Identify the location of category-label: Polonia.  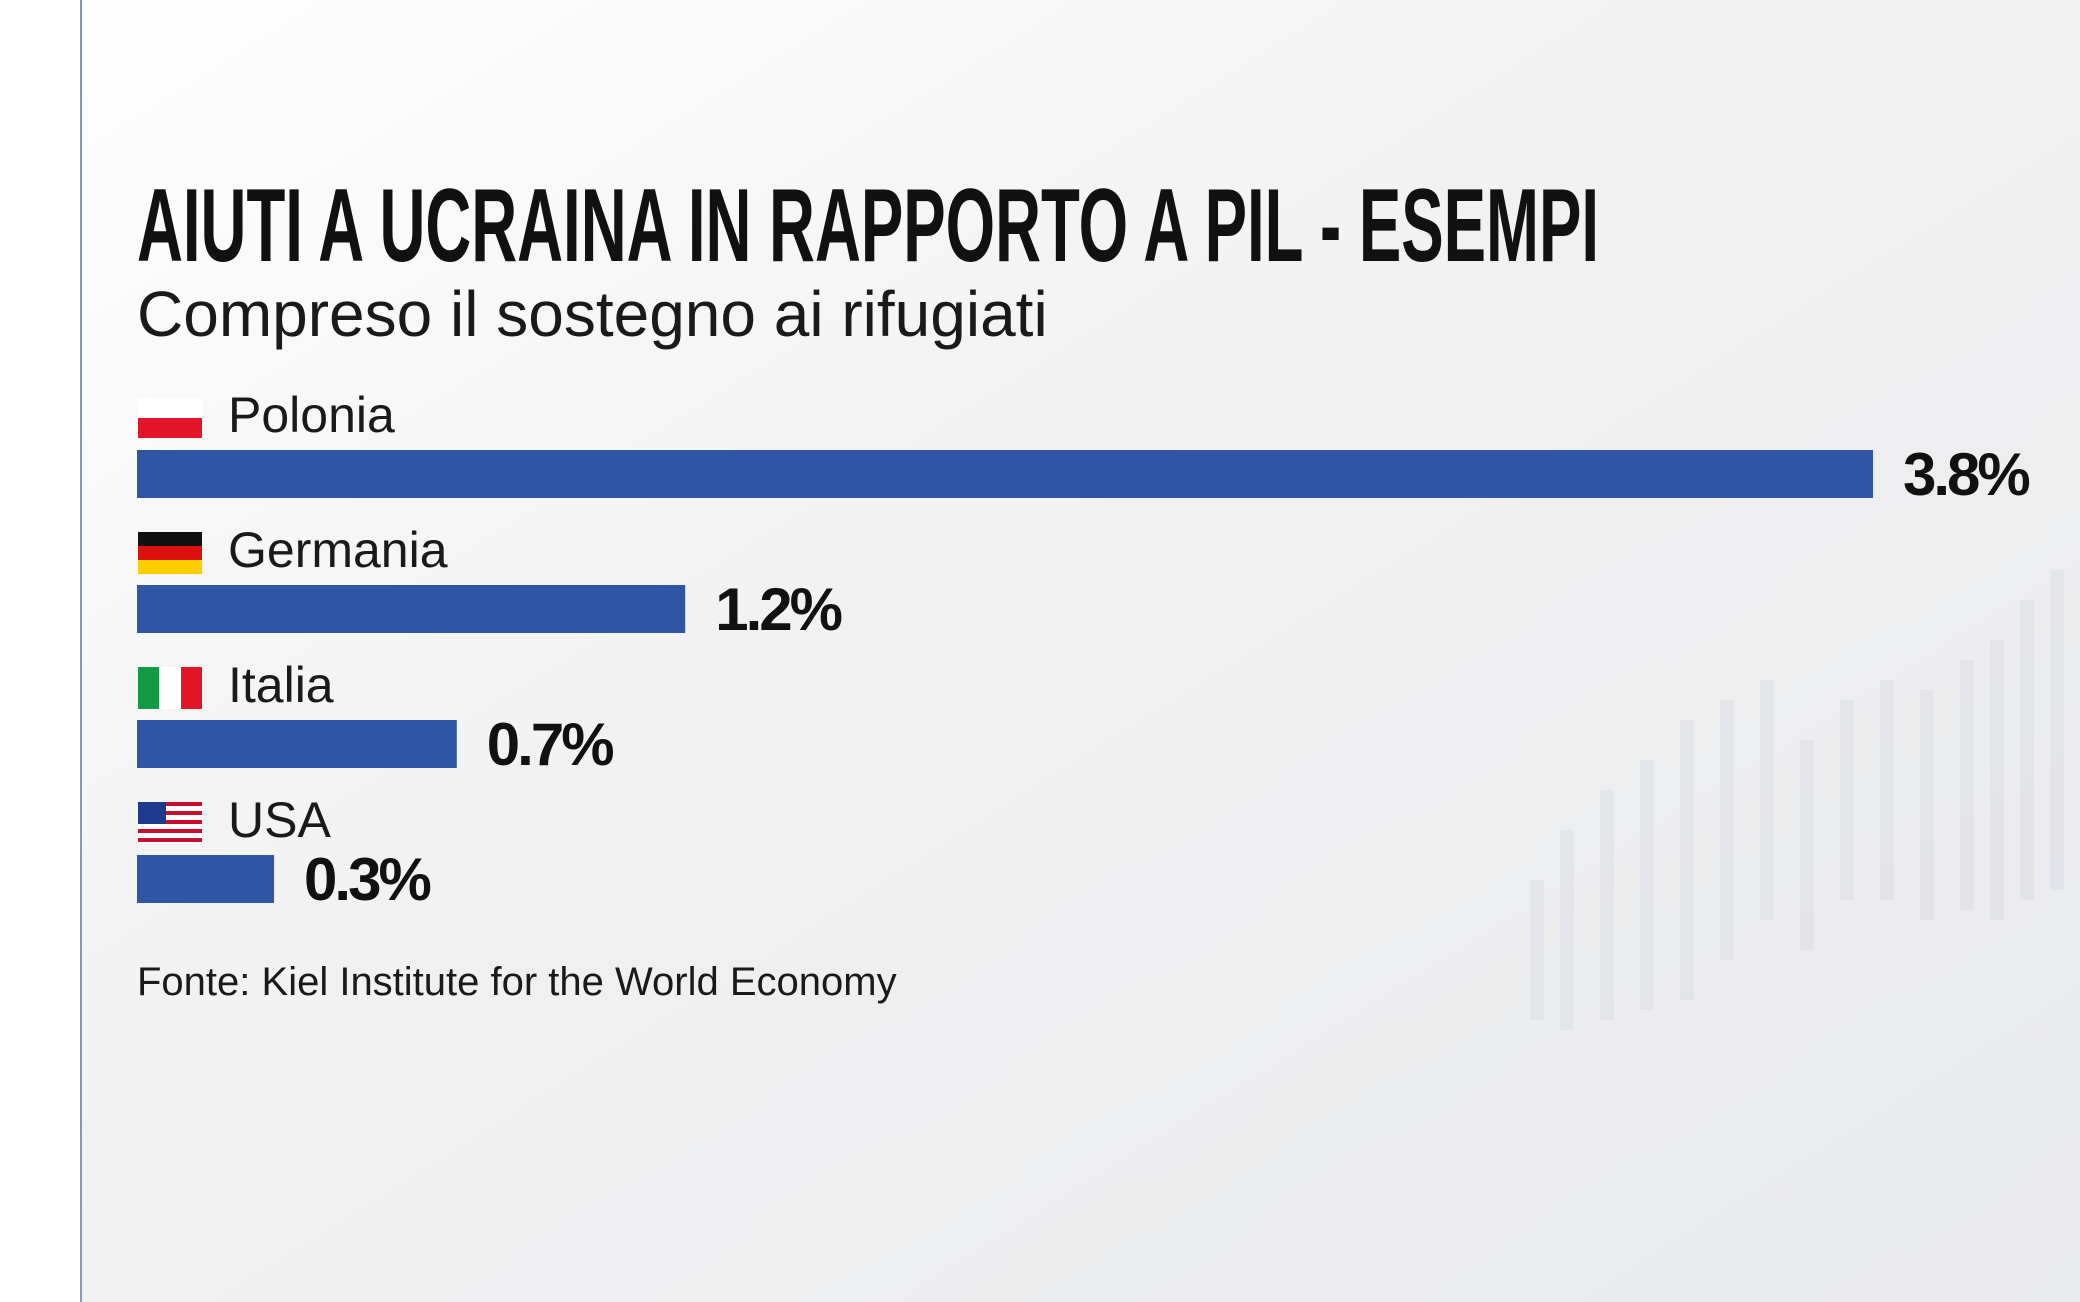
(311, 415).